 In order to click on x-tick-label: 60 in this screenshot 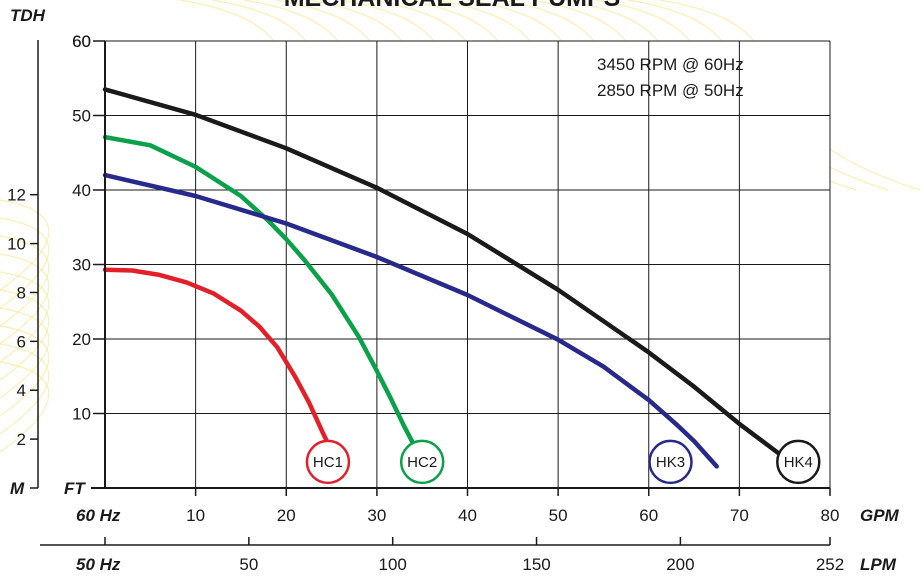, I will do `click(648, 515)`.